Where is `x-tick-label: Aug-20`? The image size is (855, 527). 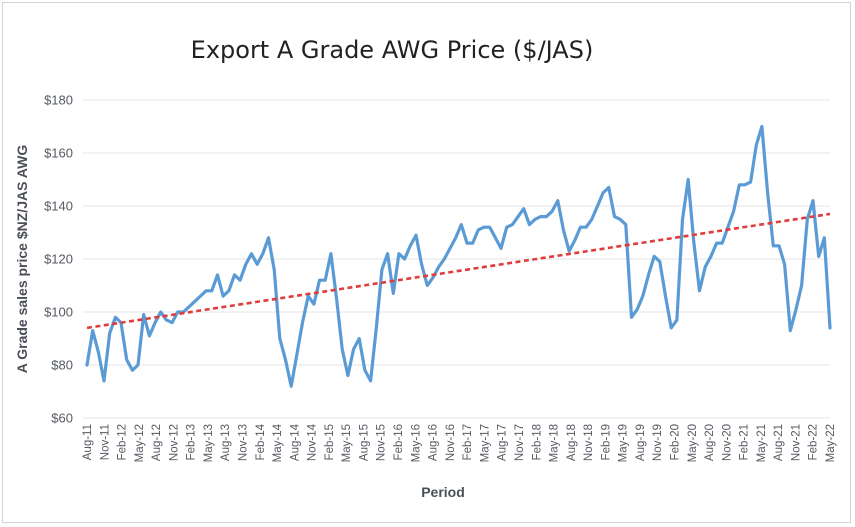
x-tick-label: Aug-20 is located at coordinates (710, 442).